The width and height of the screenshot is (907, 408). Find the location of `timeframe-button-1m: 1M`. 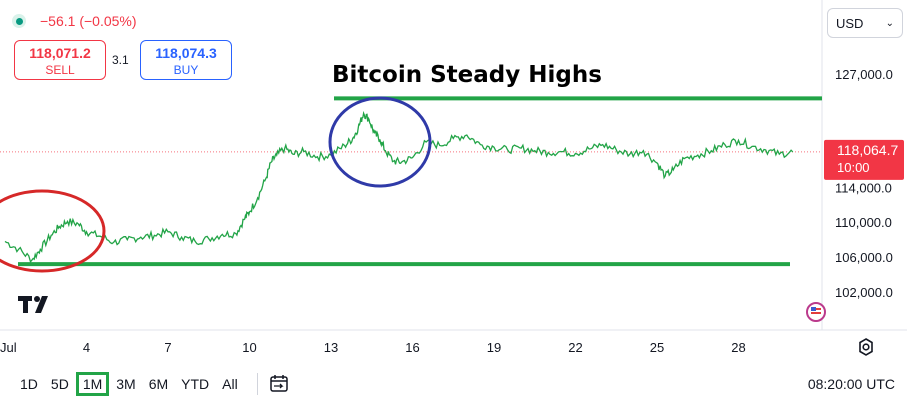

timeframe-button-1m: 1M is located at coordinates (92, 384).